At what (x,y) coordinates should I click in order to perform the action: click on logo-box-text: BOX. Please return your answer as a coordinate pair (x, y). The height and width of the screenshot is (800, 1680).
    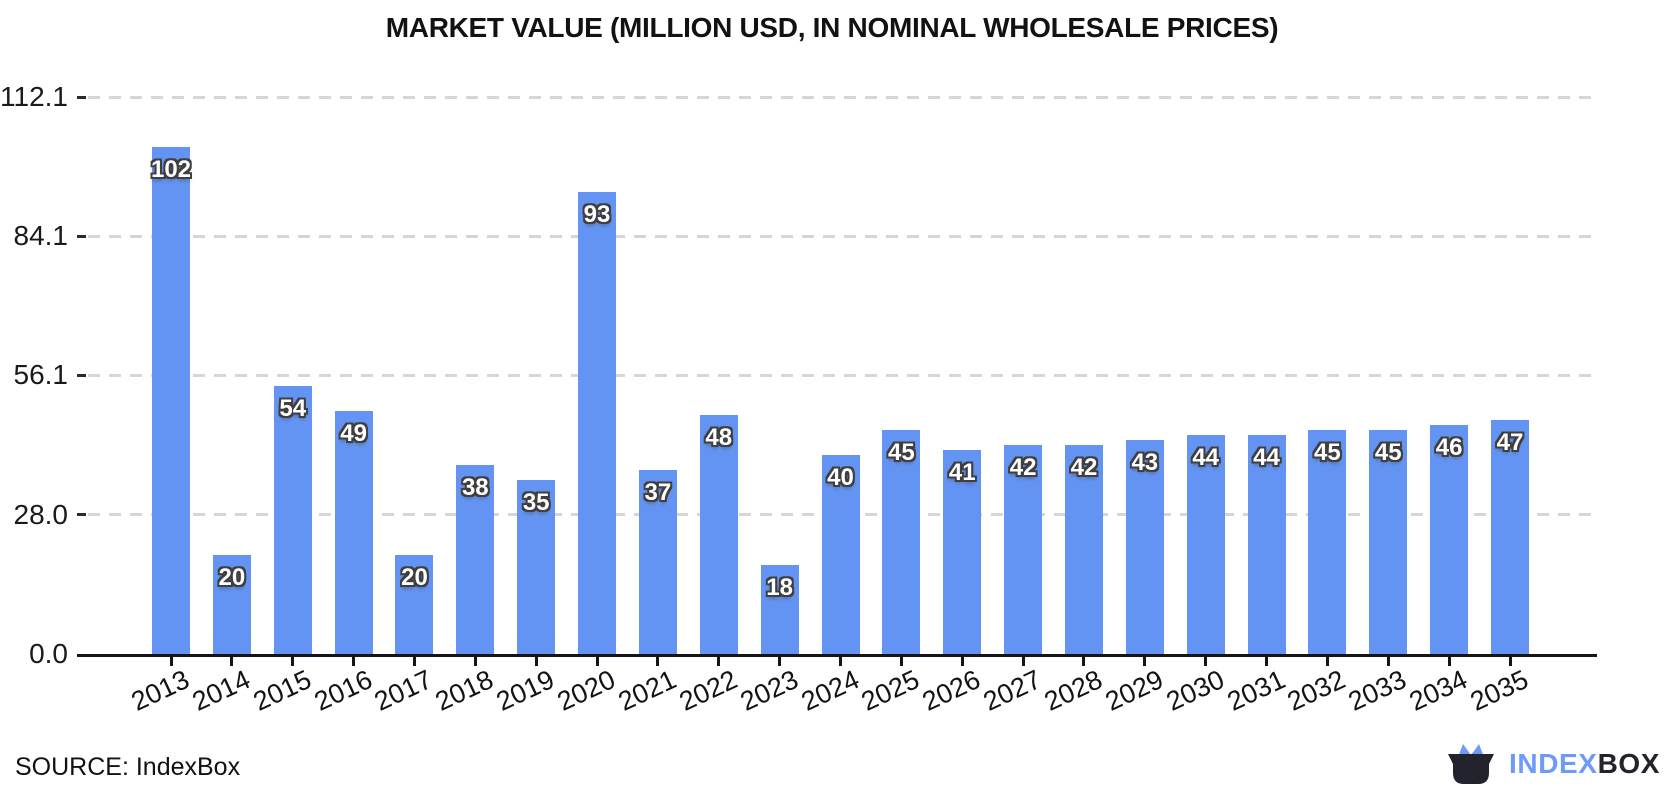
    Looking at the image, I should click on (1629, 763).